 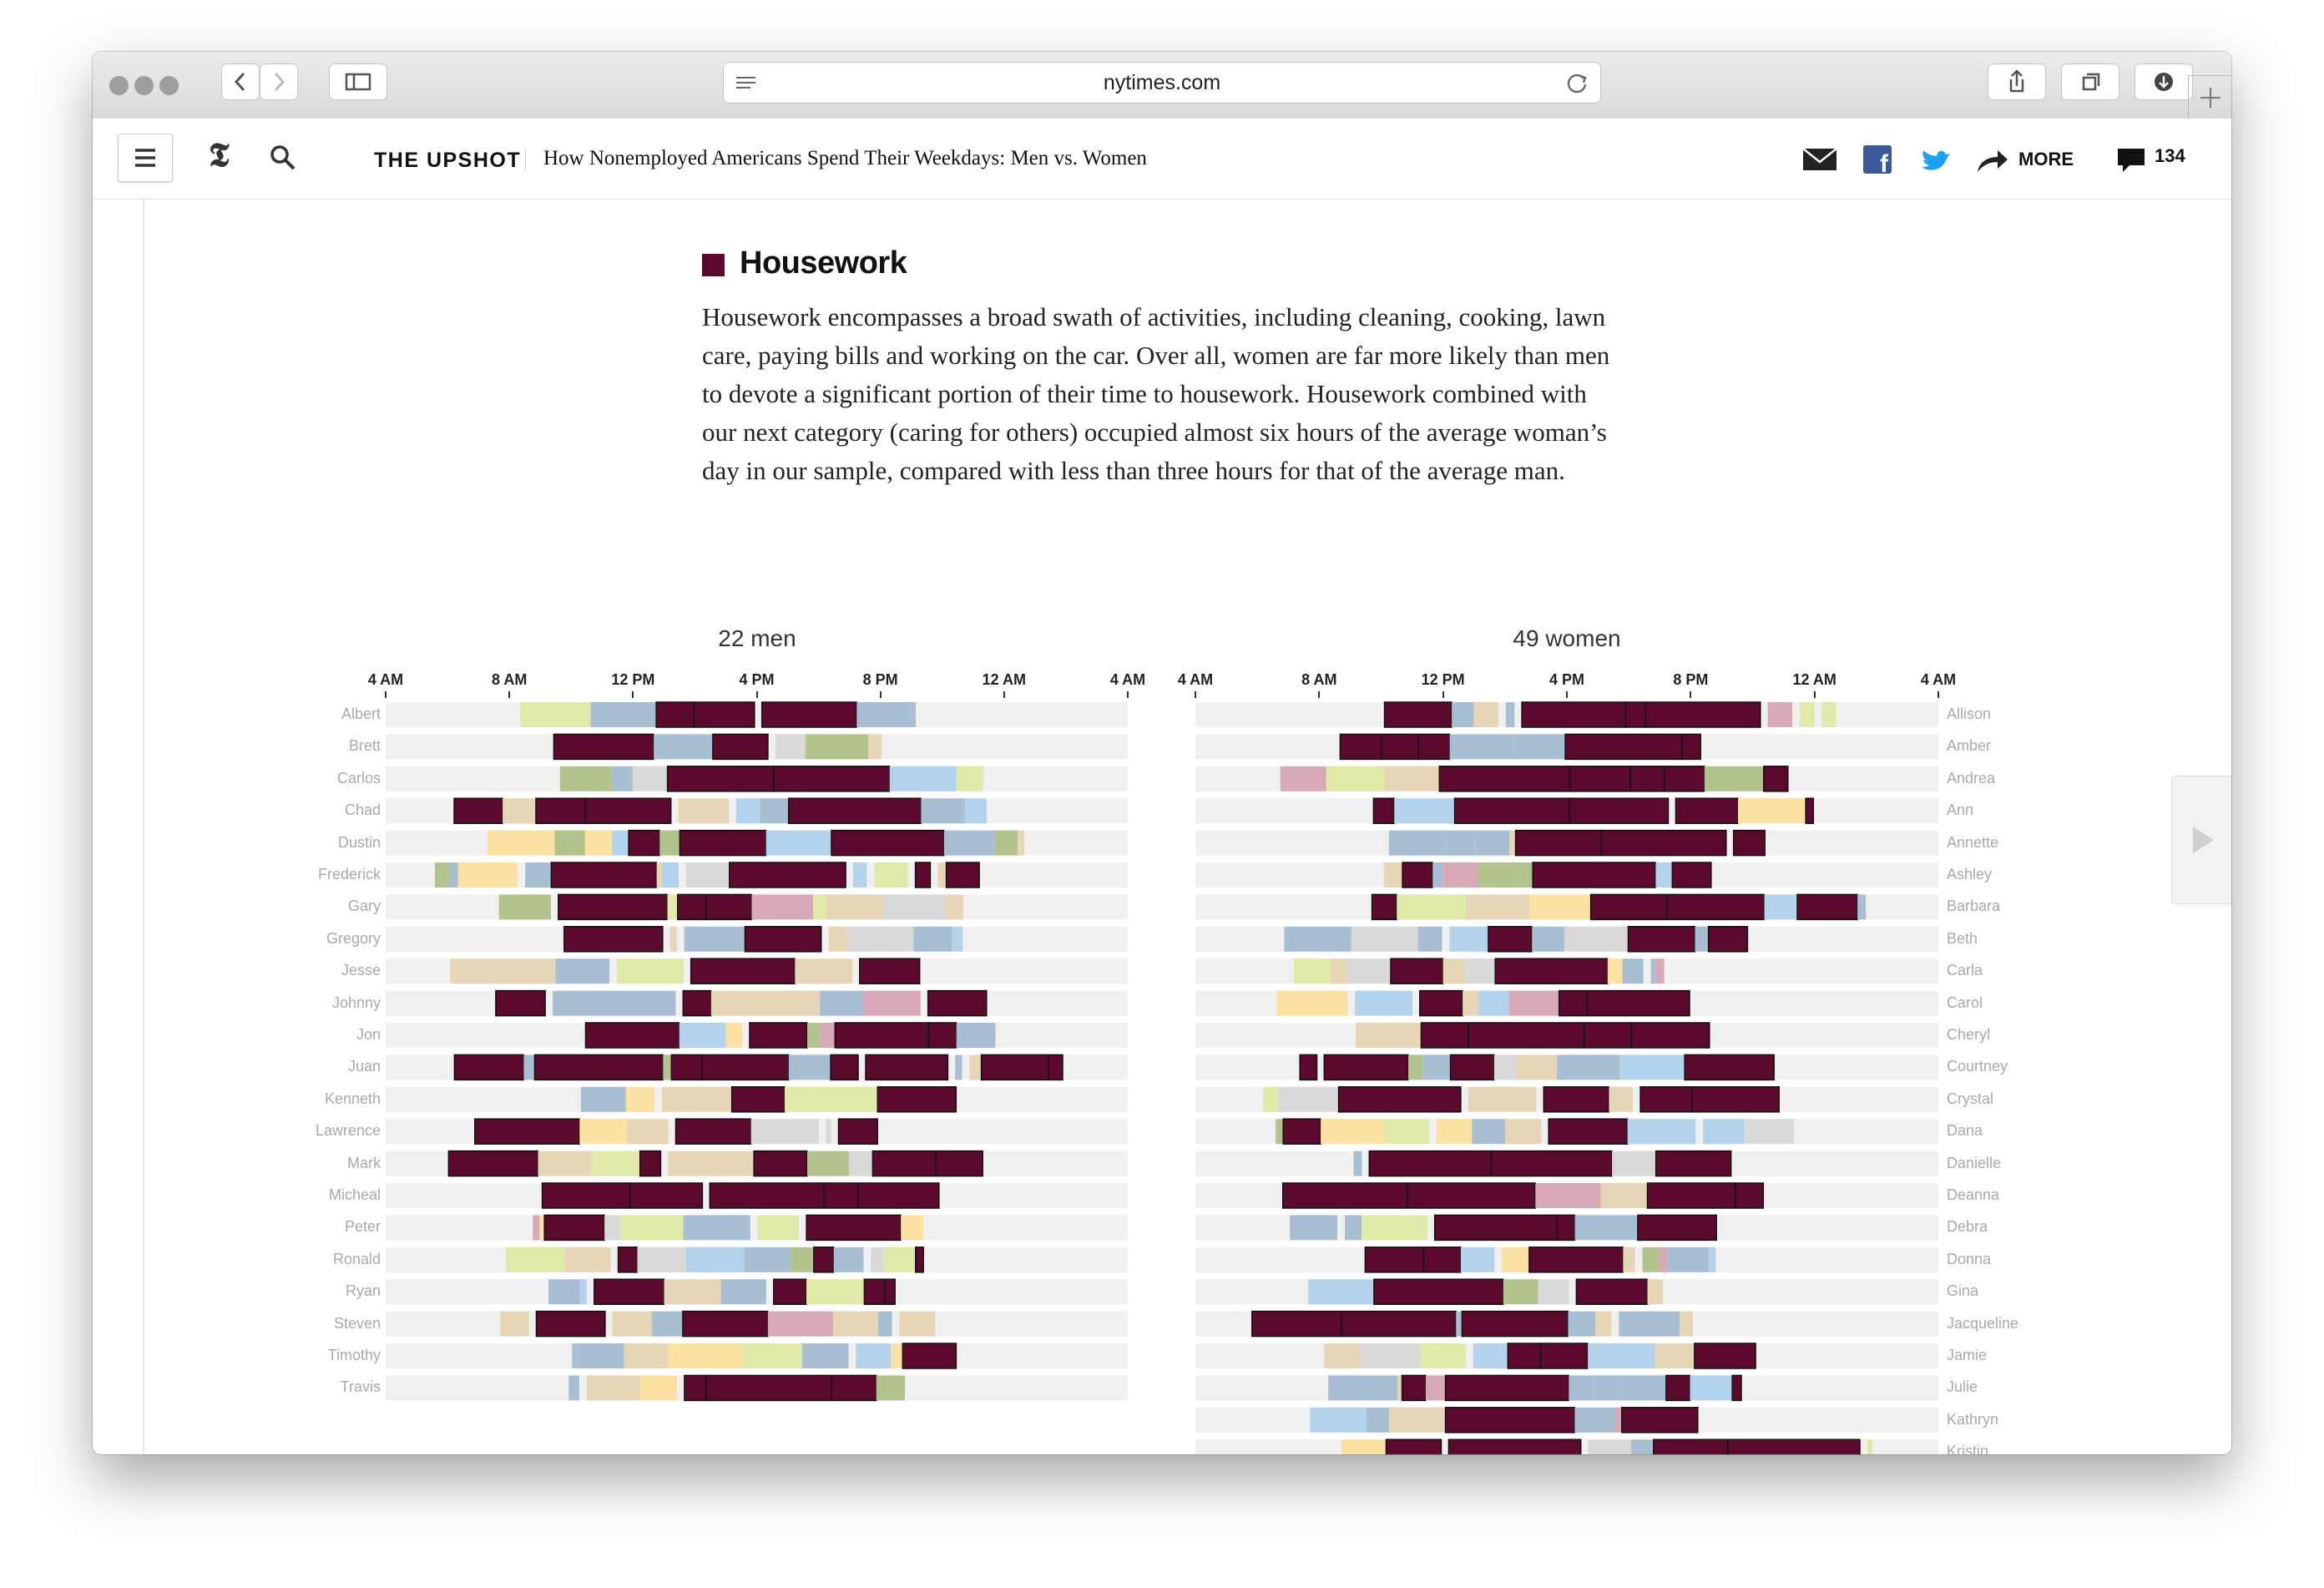 I want to click on tabs-overview-button, so click(x=2090, y=82).